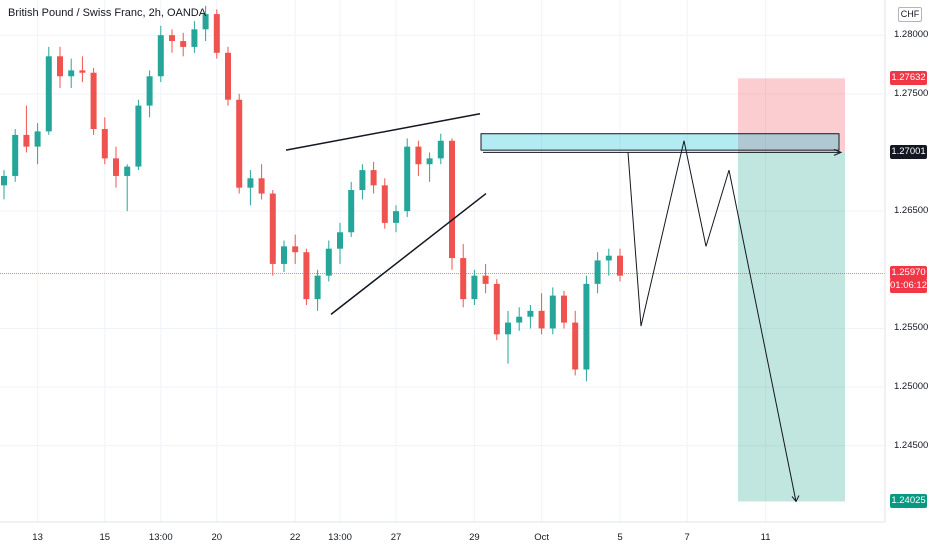  I want to click on currency-badge: CHF, so click(910, 14).